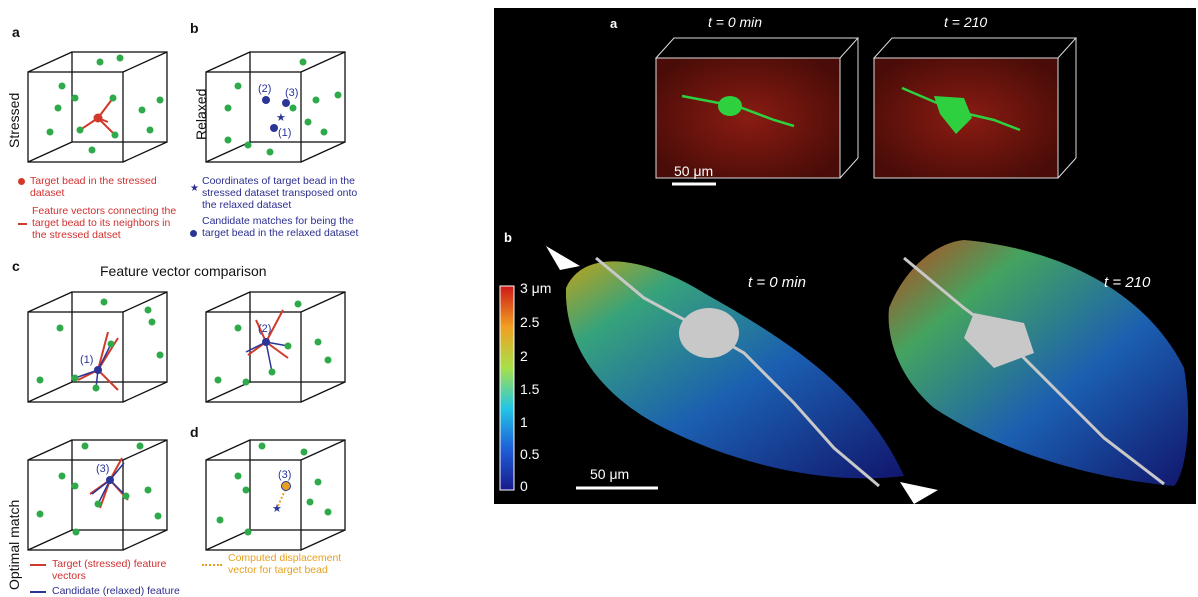 The height and width of the screenshot is (597, 1198). Describe the element at coordinates (98, 118) in the screenshot. I see `target-bead` at that location.